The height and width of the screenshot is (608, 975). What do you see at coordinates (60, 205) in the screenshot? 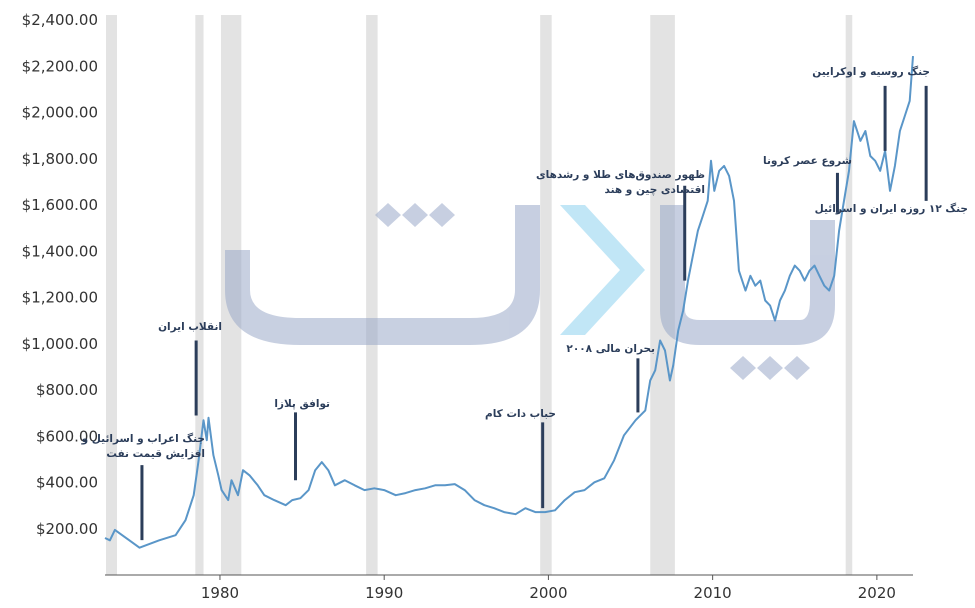
I see `y-tick-label: $1,600.00` at bounding box center [60, 205].